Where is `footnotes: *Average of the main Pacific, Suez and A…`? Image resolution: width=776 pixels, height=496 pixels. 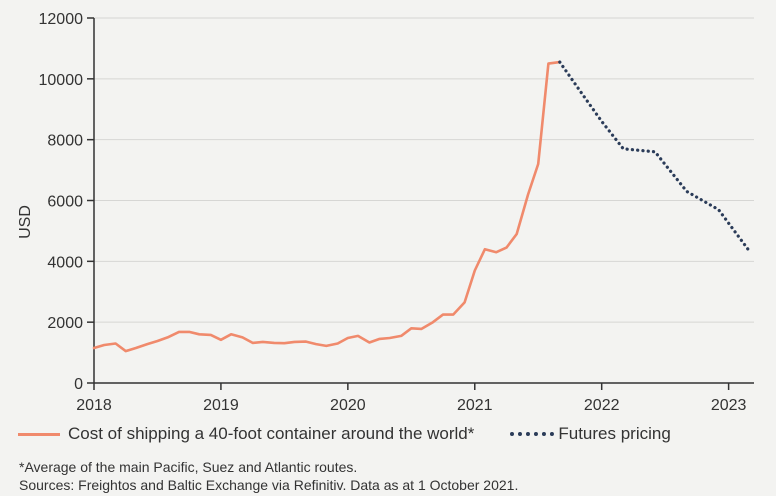
footnotes: *Average of the main Pacific, Suez and A… is located at coordinates (268, 476).